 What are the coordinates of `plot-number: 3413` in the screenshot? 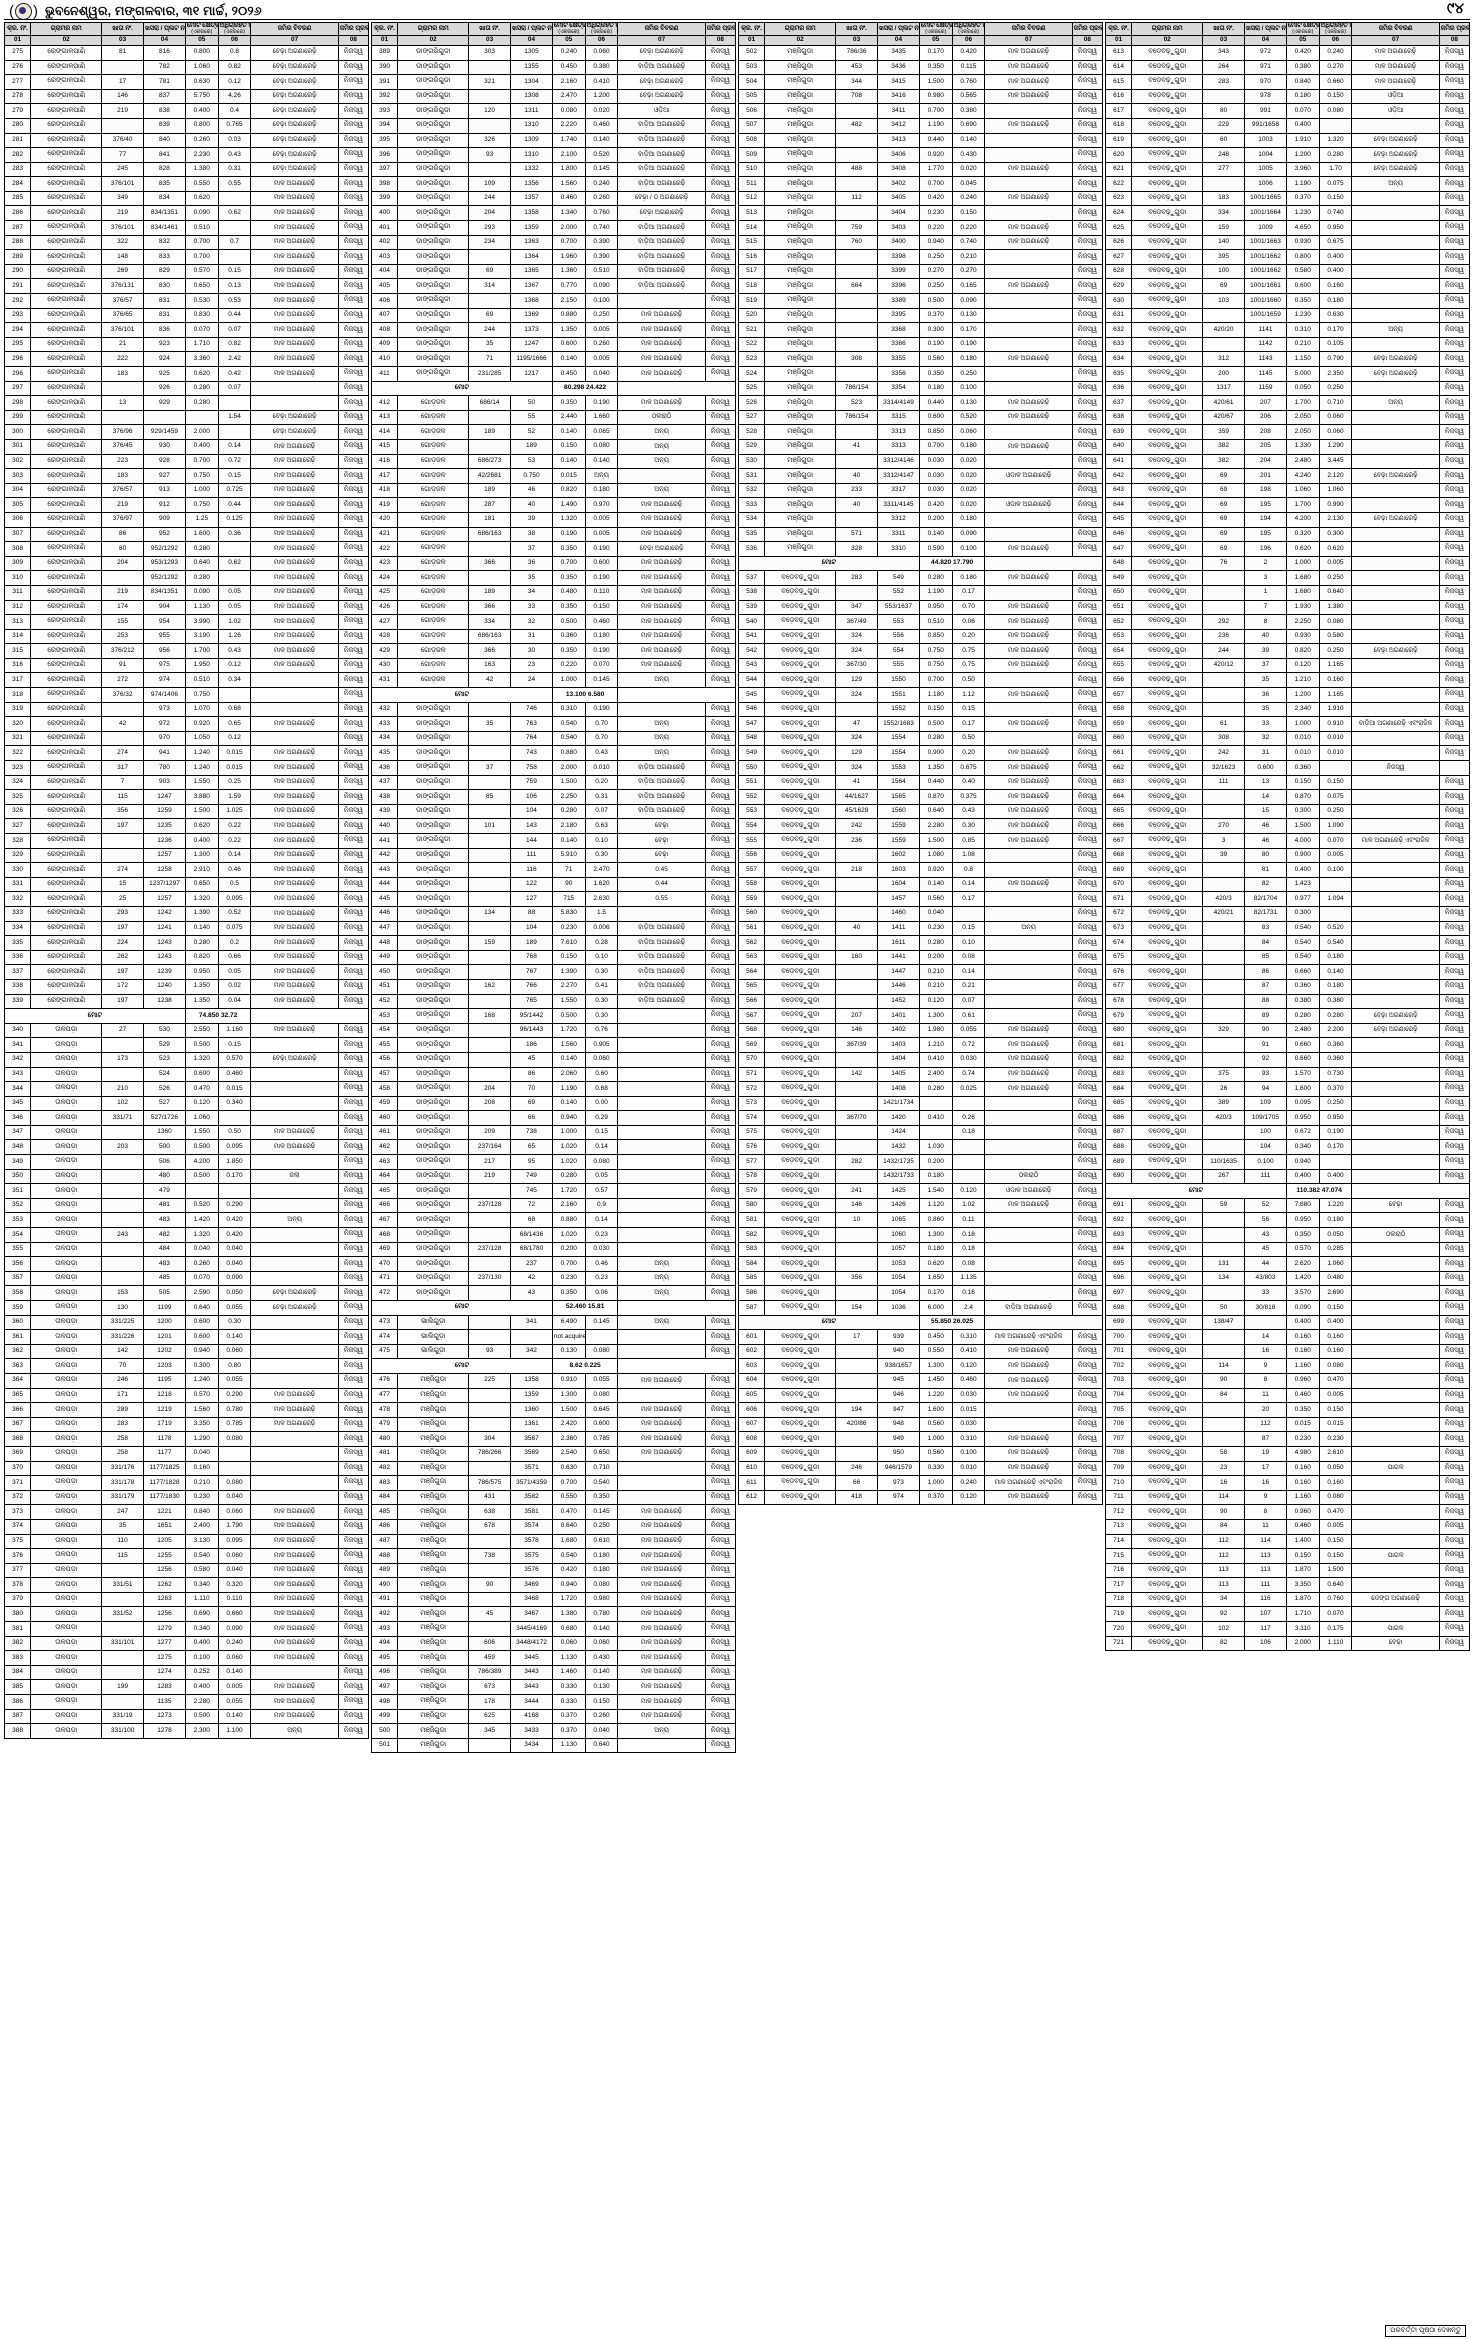 It's located at (898, 140).